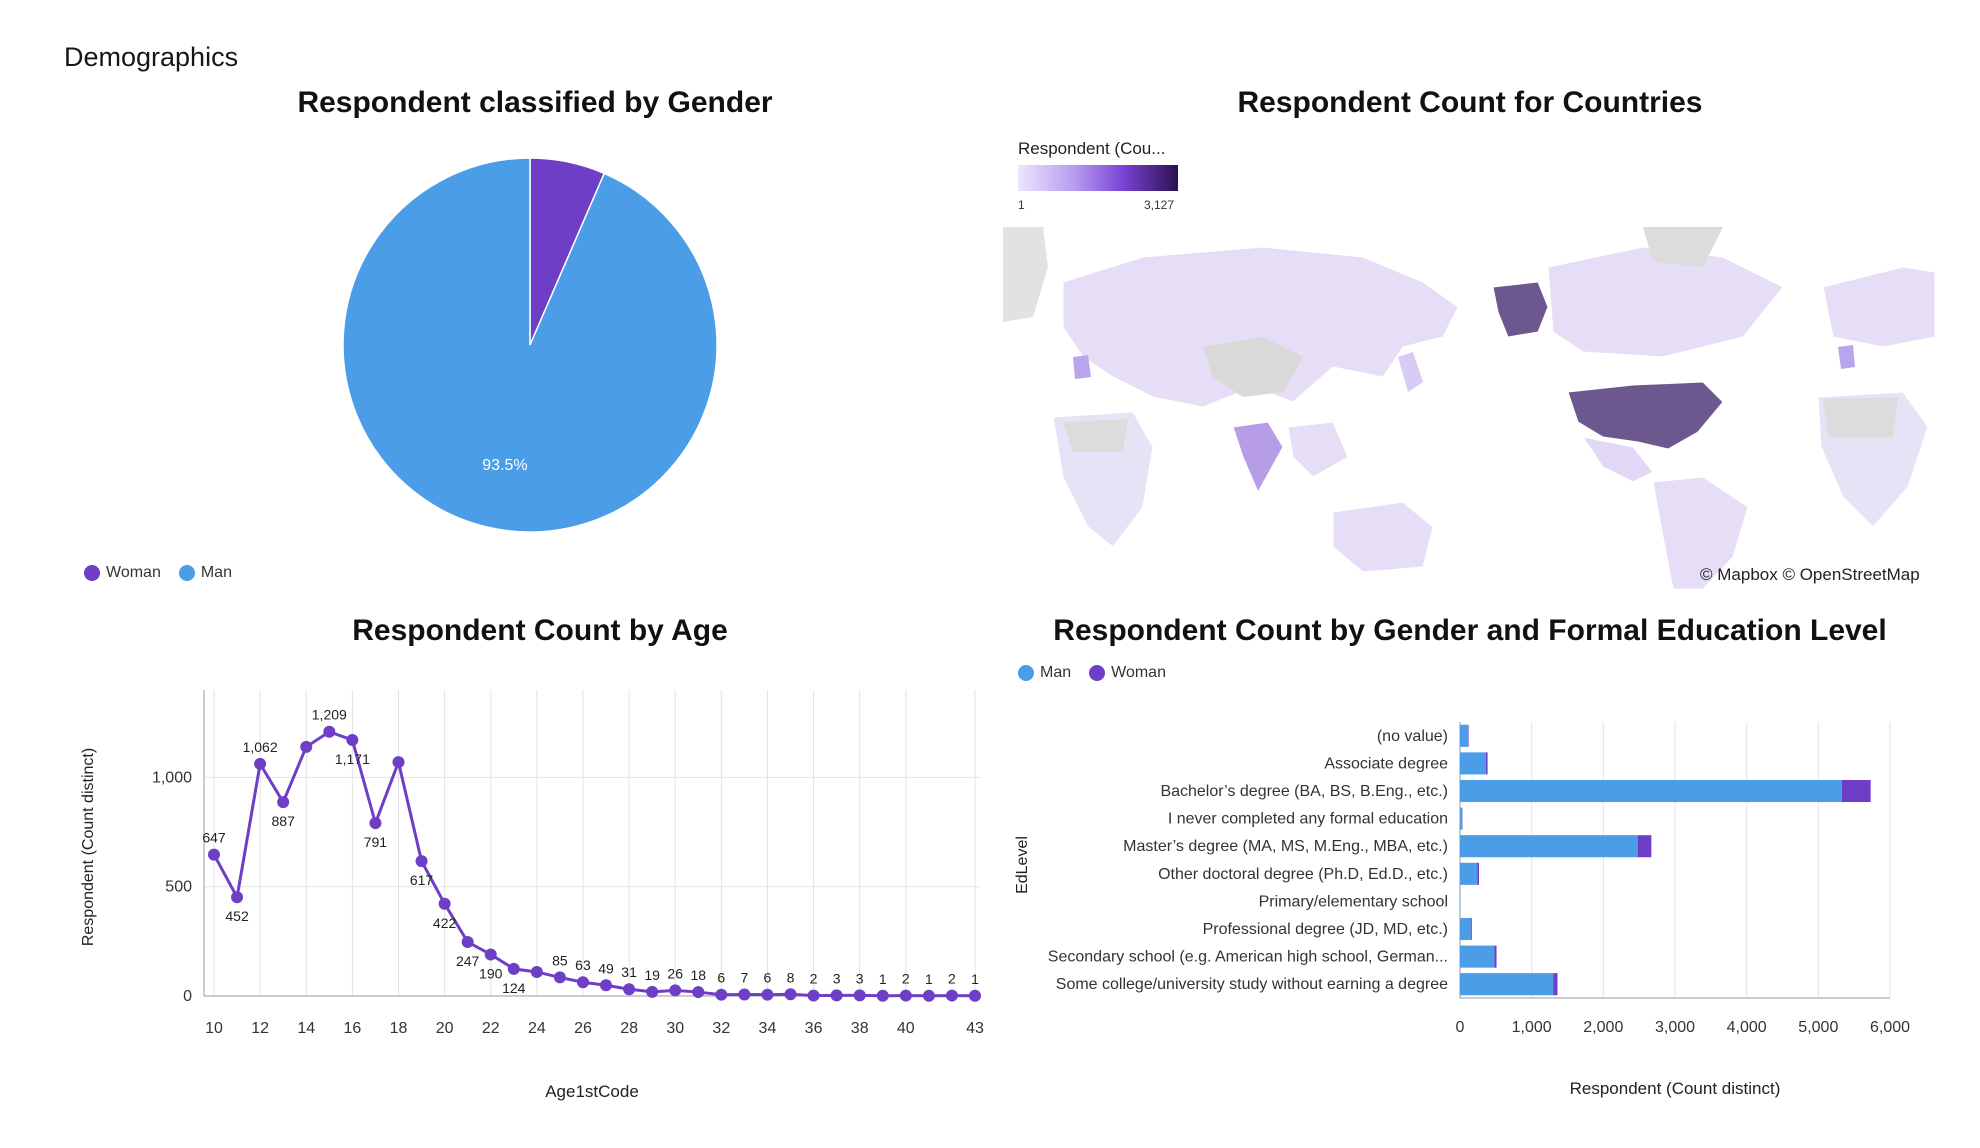 This screenshot has height=1148, width=1980. I want to click on age-point-label: 3, so click(837, 978).